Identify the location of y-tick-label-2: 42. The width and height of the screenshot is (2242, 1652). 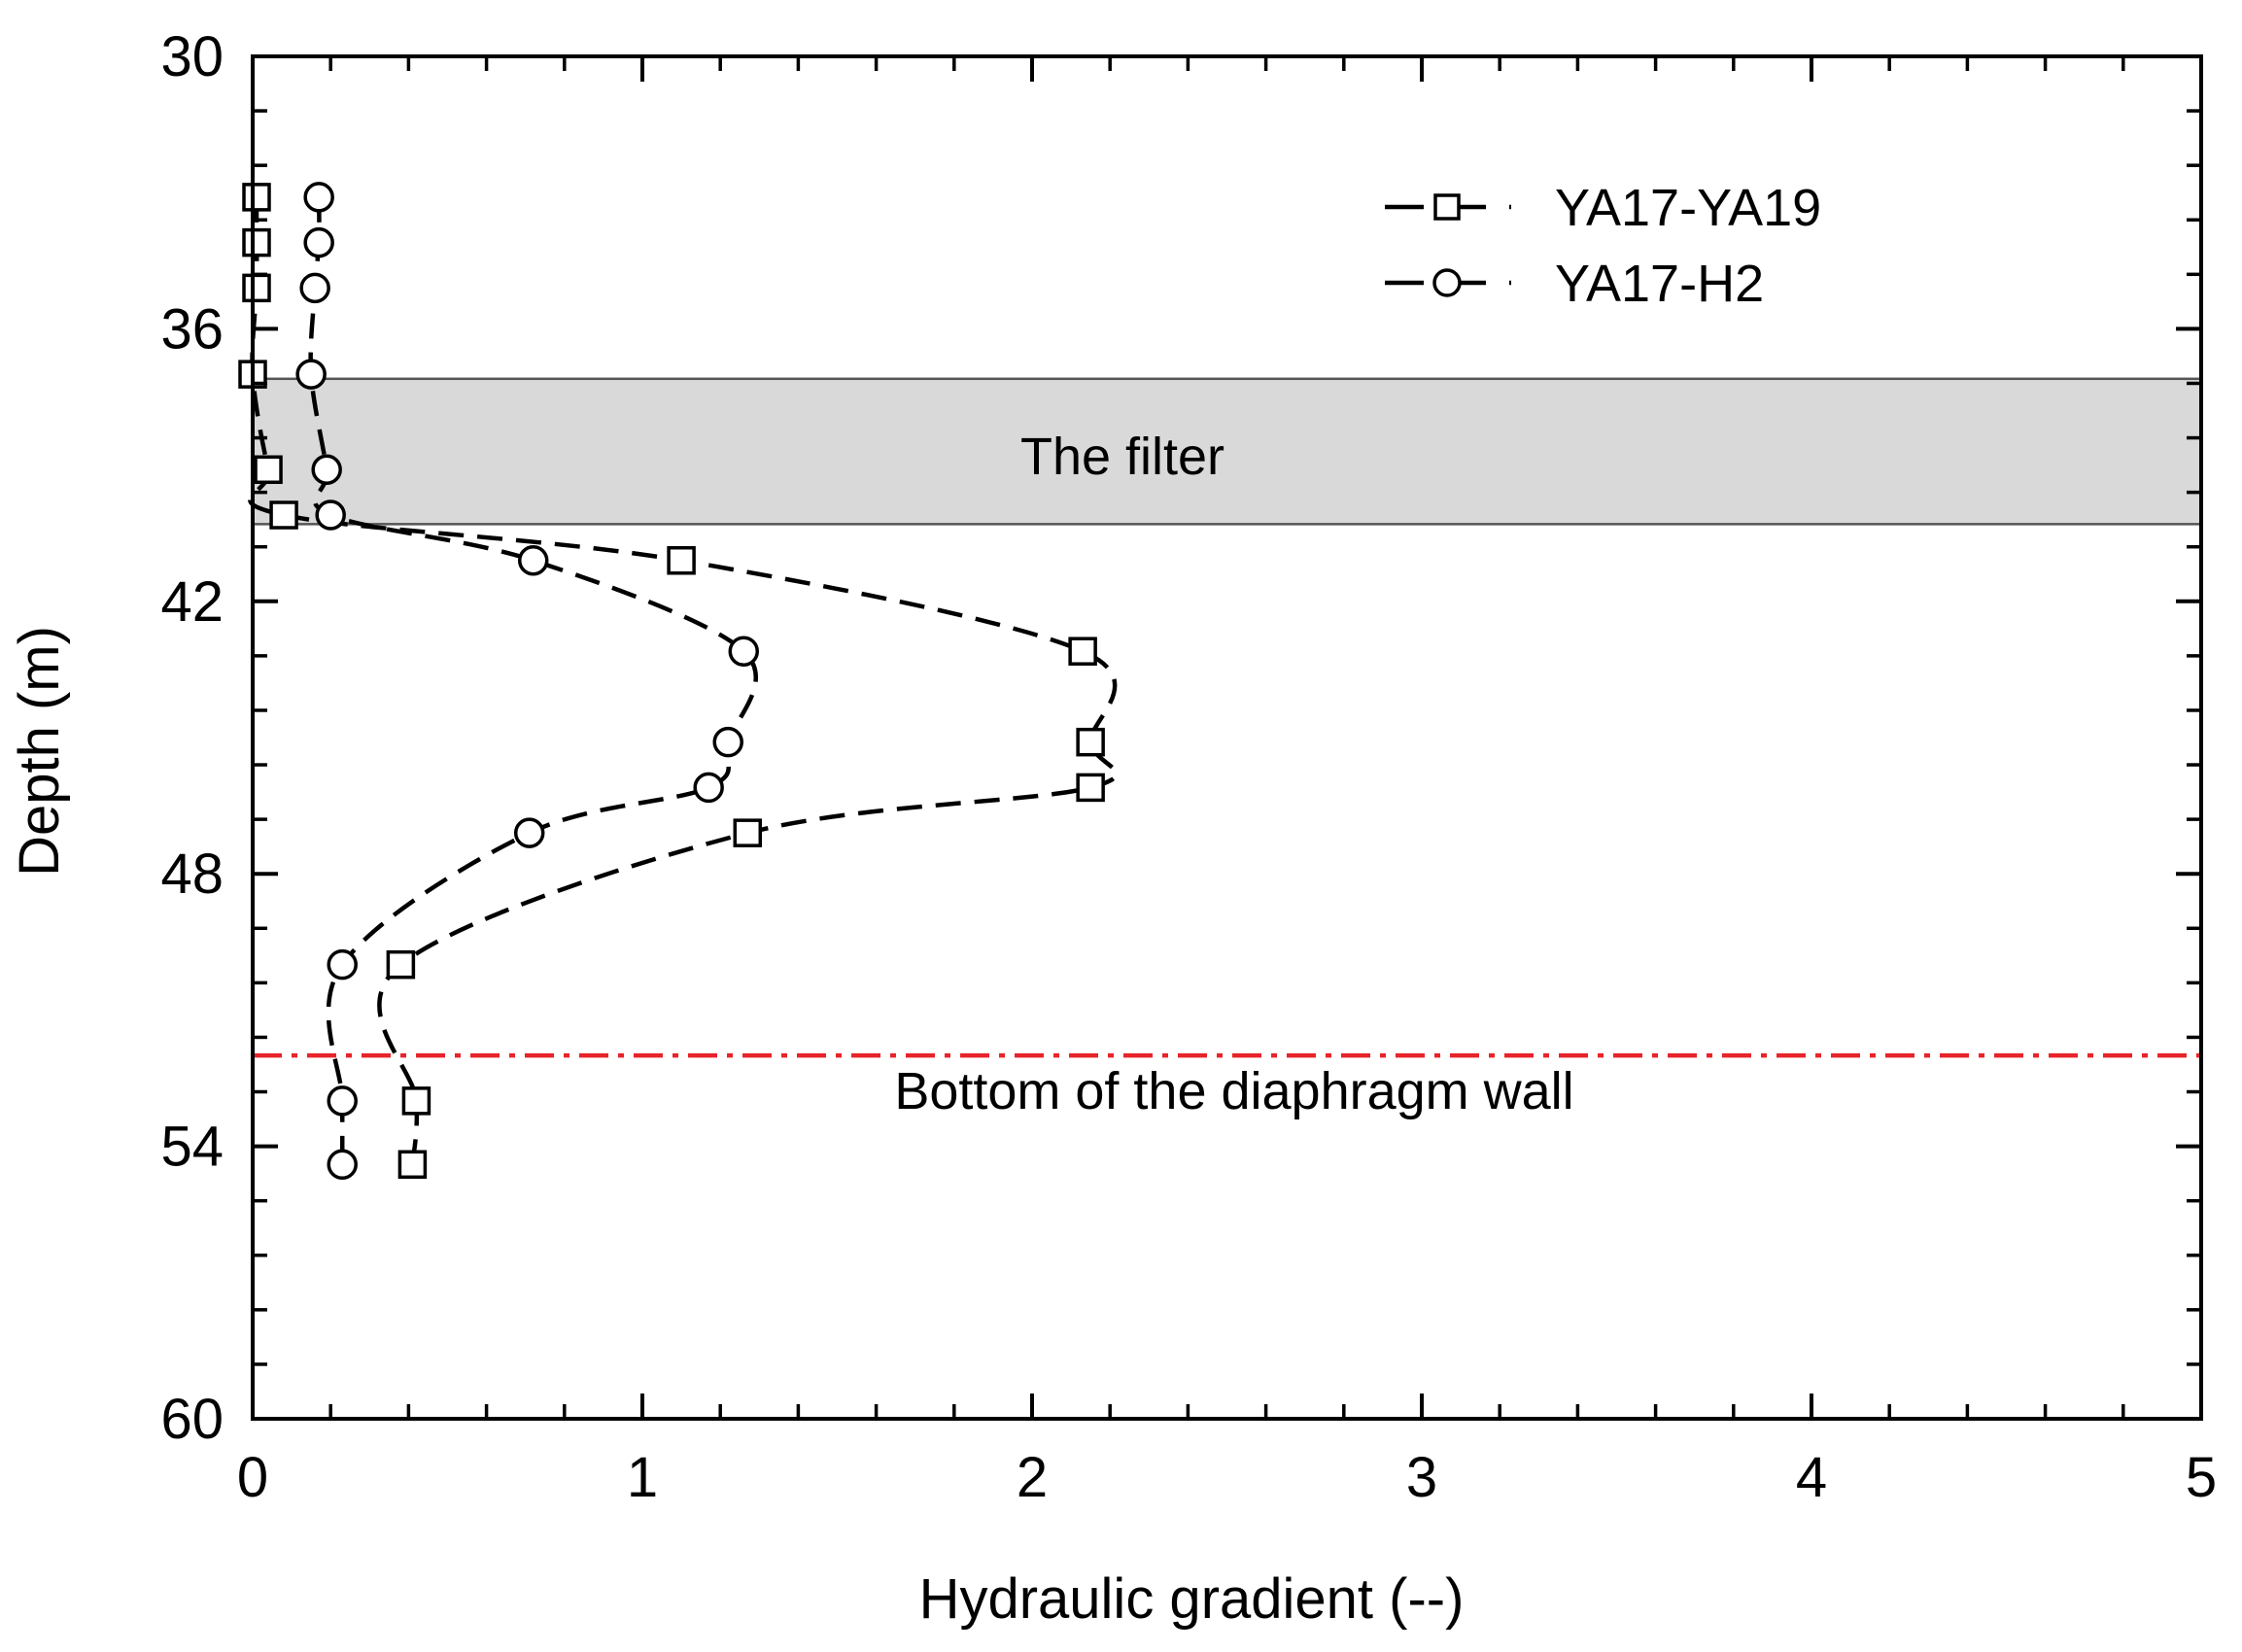
(192, 602).